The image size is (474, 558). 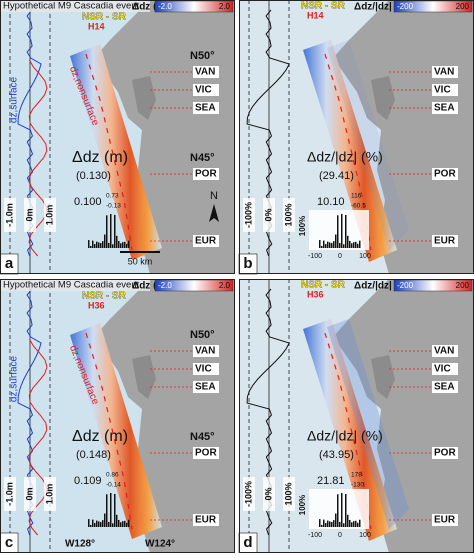 I want to click on negative-zone, so click(x=368, y=145).